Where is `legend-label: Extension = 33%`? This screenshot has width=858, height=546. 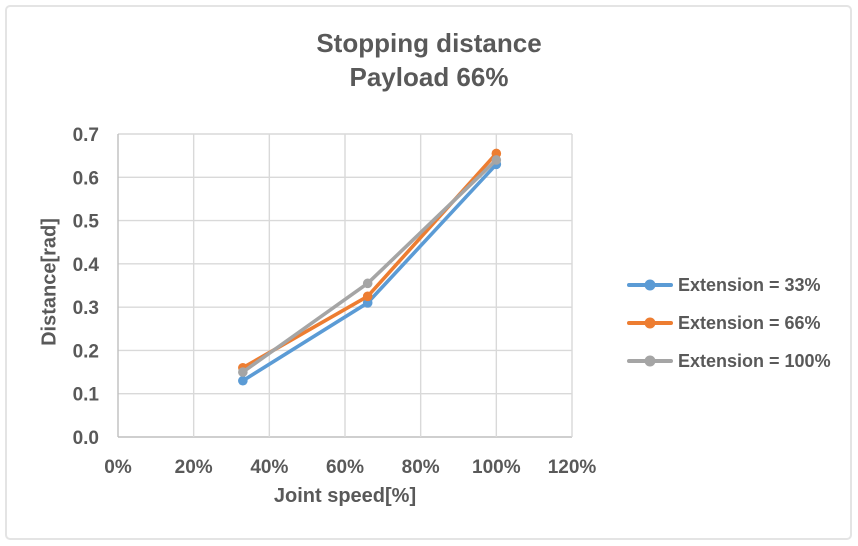
legend-label: Extension = 33% is located at coordinates (749, 284).